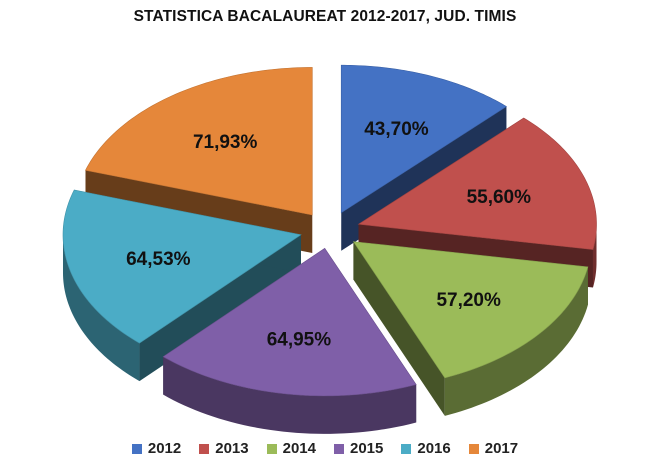 This screenshot has width=650, height=475. I want to click on legend-item-2013: 2013, so click(224, 448).